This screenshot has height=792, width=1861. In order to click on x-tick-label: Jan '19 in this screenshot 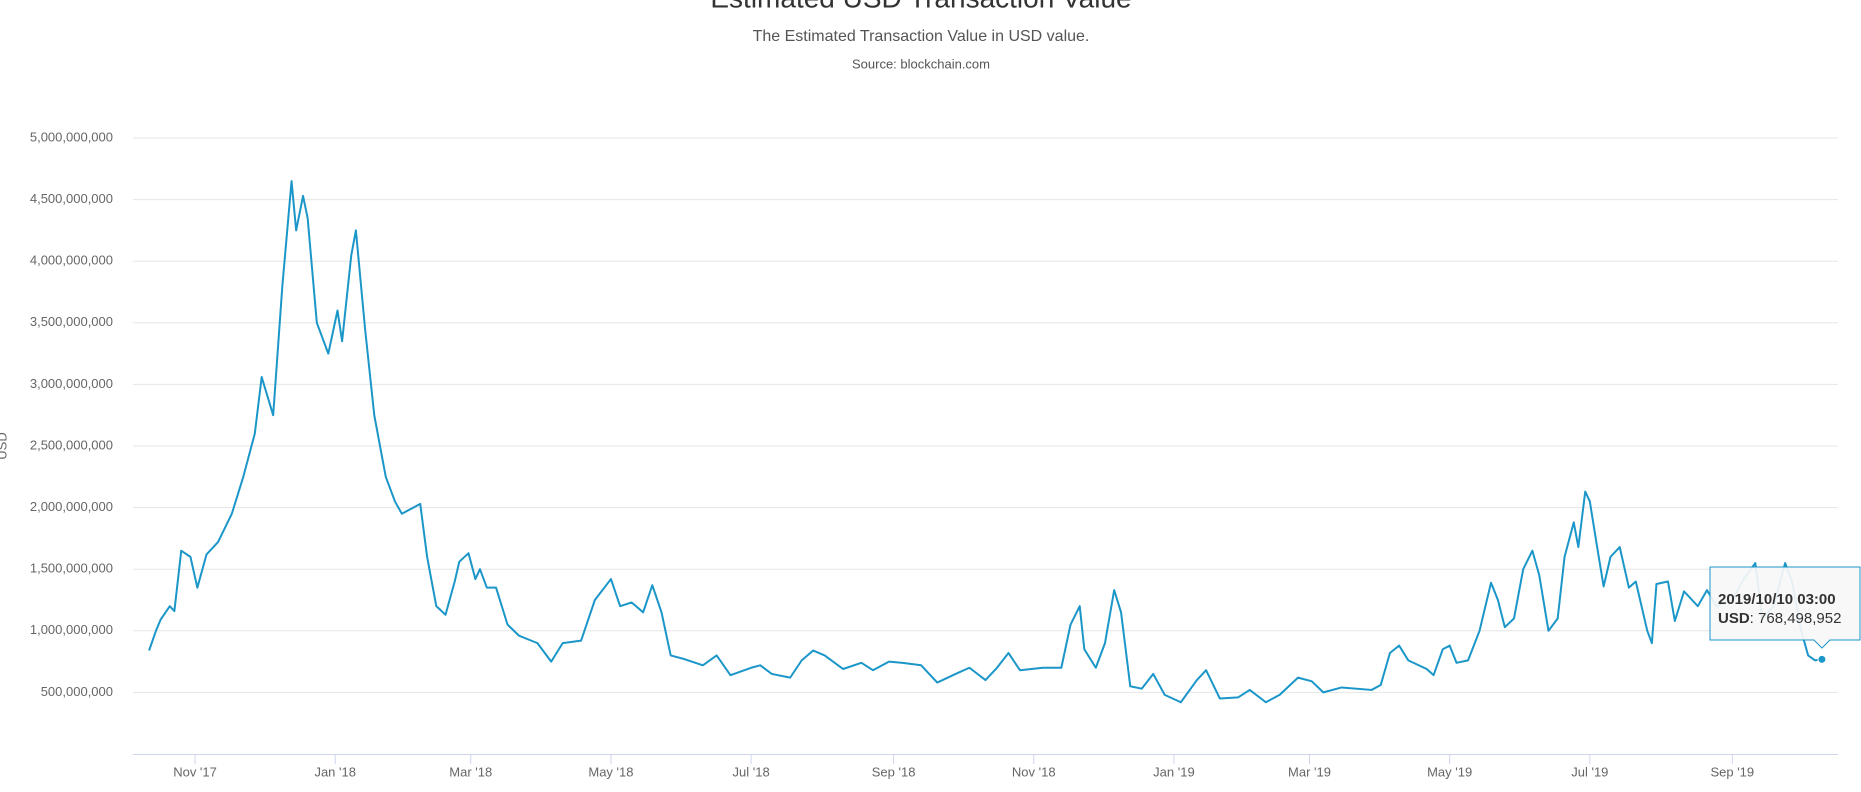, I will do `click(1174, 771)`.